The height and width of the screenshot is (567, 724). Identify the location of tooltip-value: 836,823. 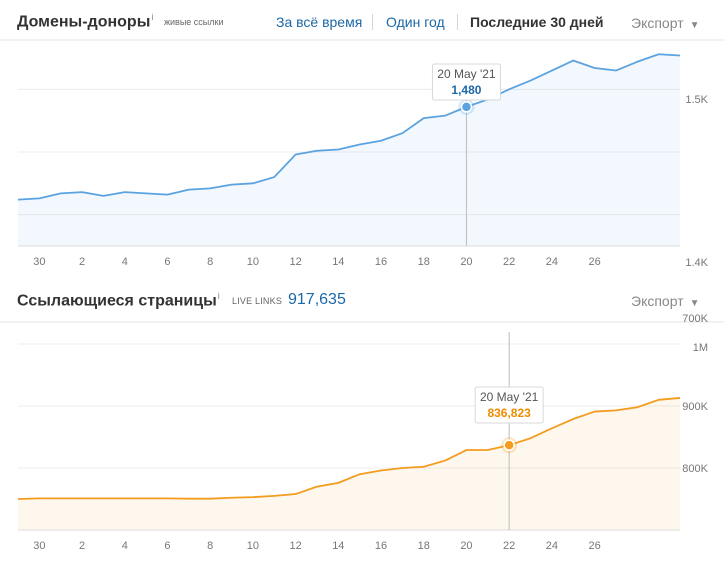
(509, 413).